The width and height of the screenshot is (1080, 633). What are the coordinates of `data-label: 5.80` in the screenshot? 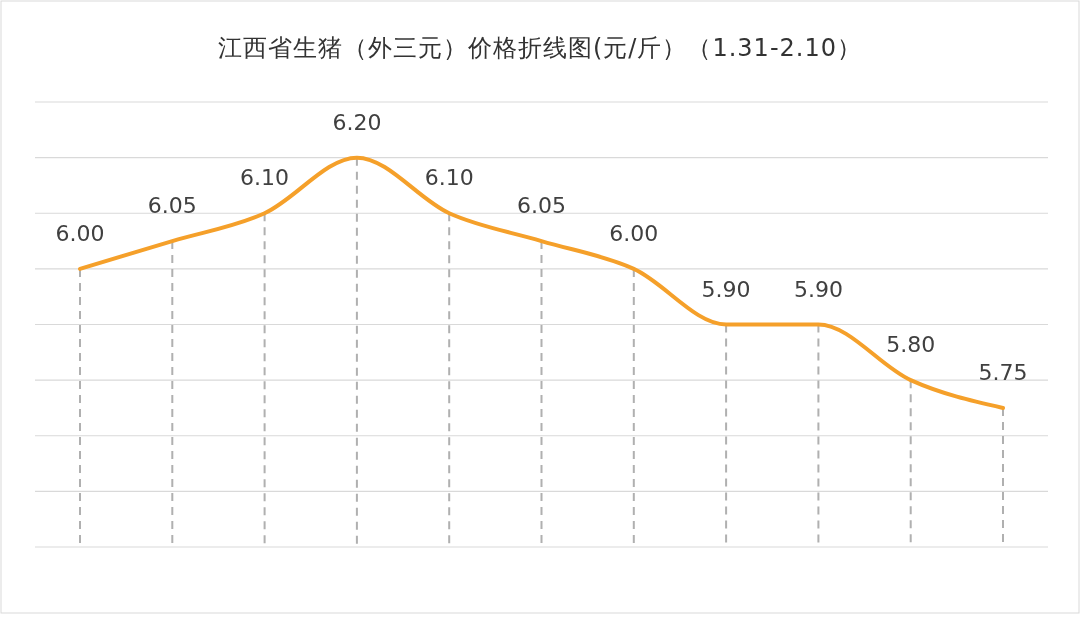 It's located at (911, 345).